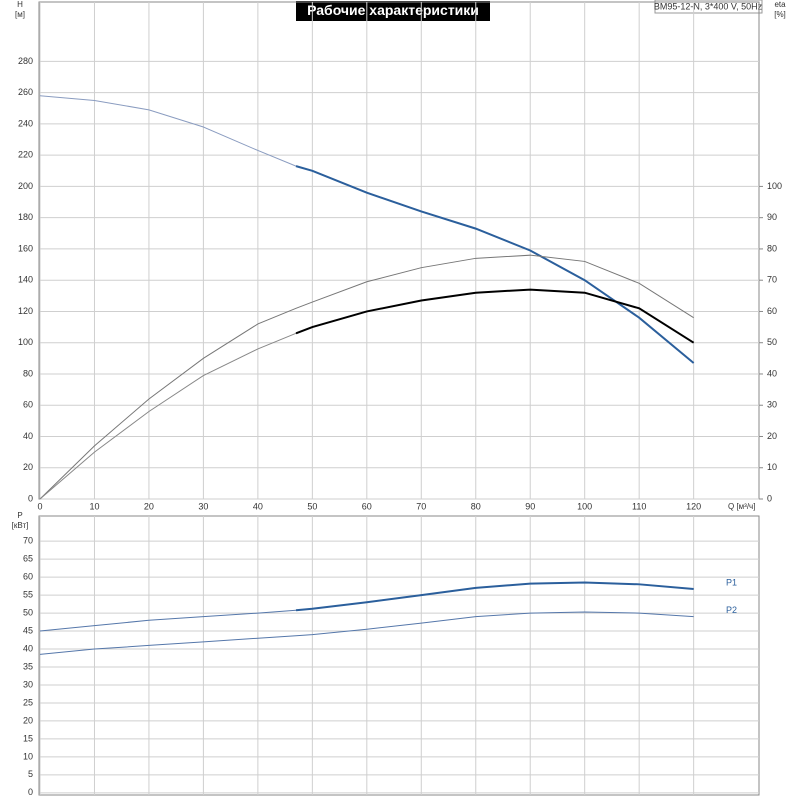  What do you see at coordinates (772, 217) in the screenshot?
I see `y2-tick-label: 90` at bounding box center [772, 217].